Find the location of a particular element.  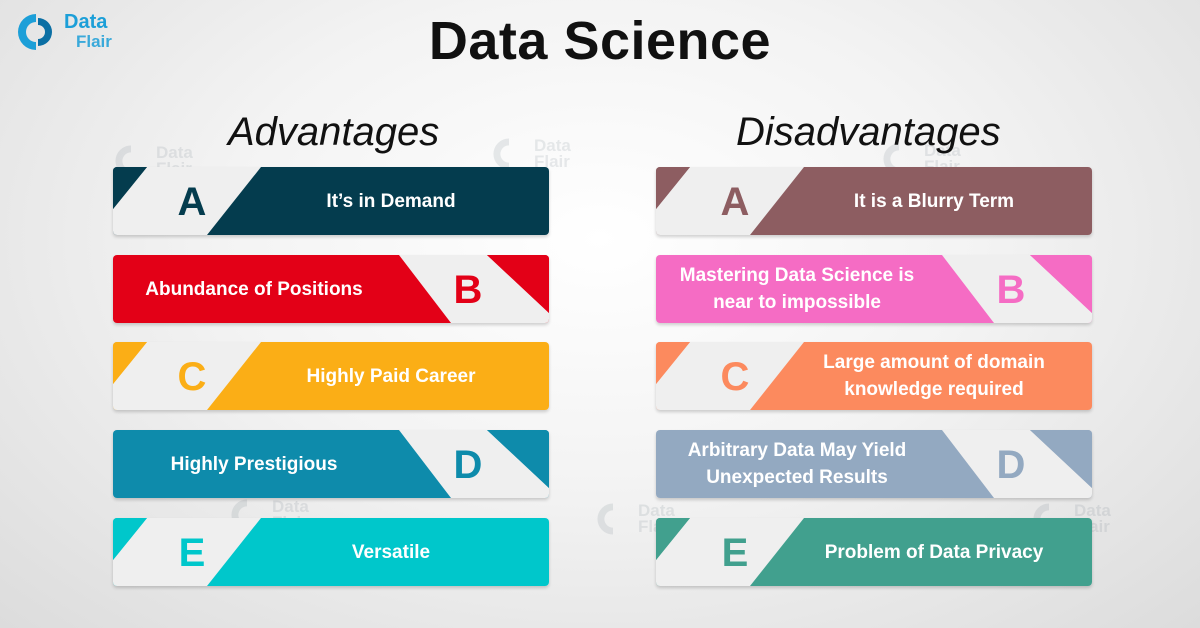

disadvantage-card: E Problem of Data Privacy is located at coordinates (874, 552).